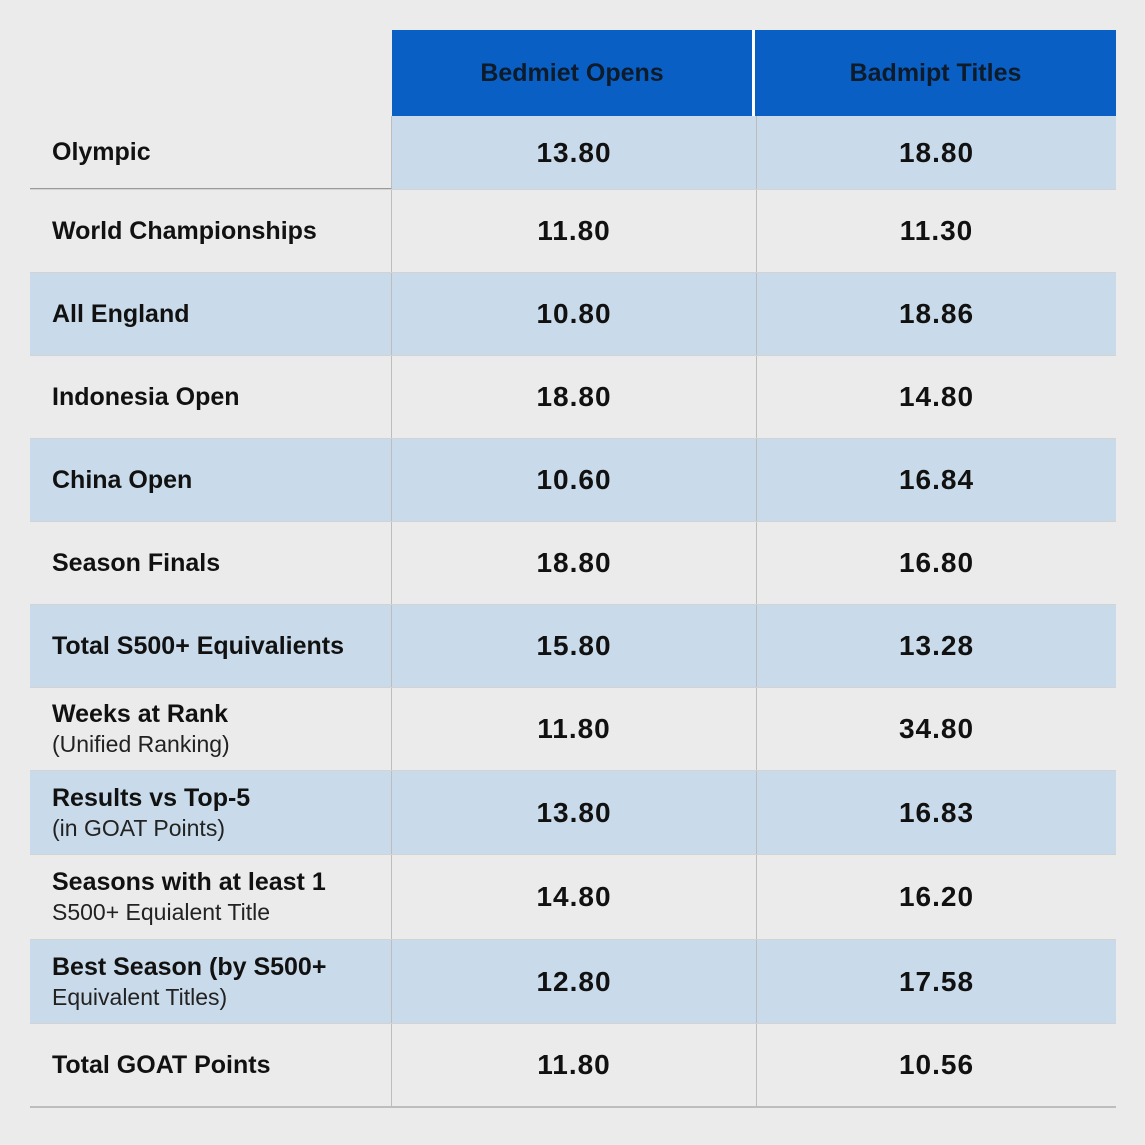 Image resolution: width=1145 pixels, height=1145 pixels. I want to click on value-cell: 10.60, so click(574, 480).